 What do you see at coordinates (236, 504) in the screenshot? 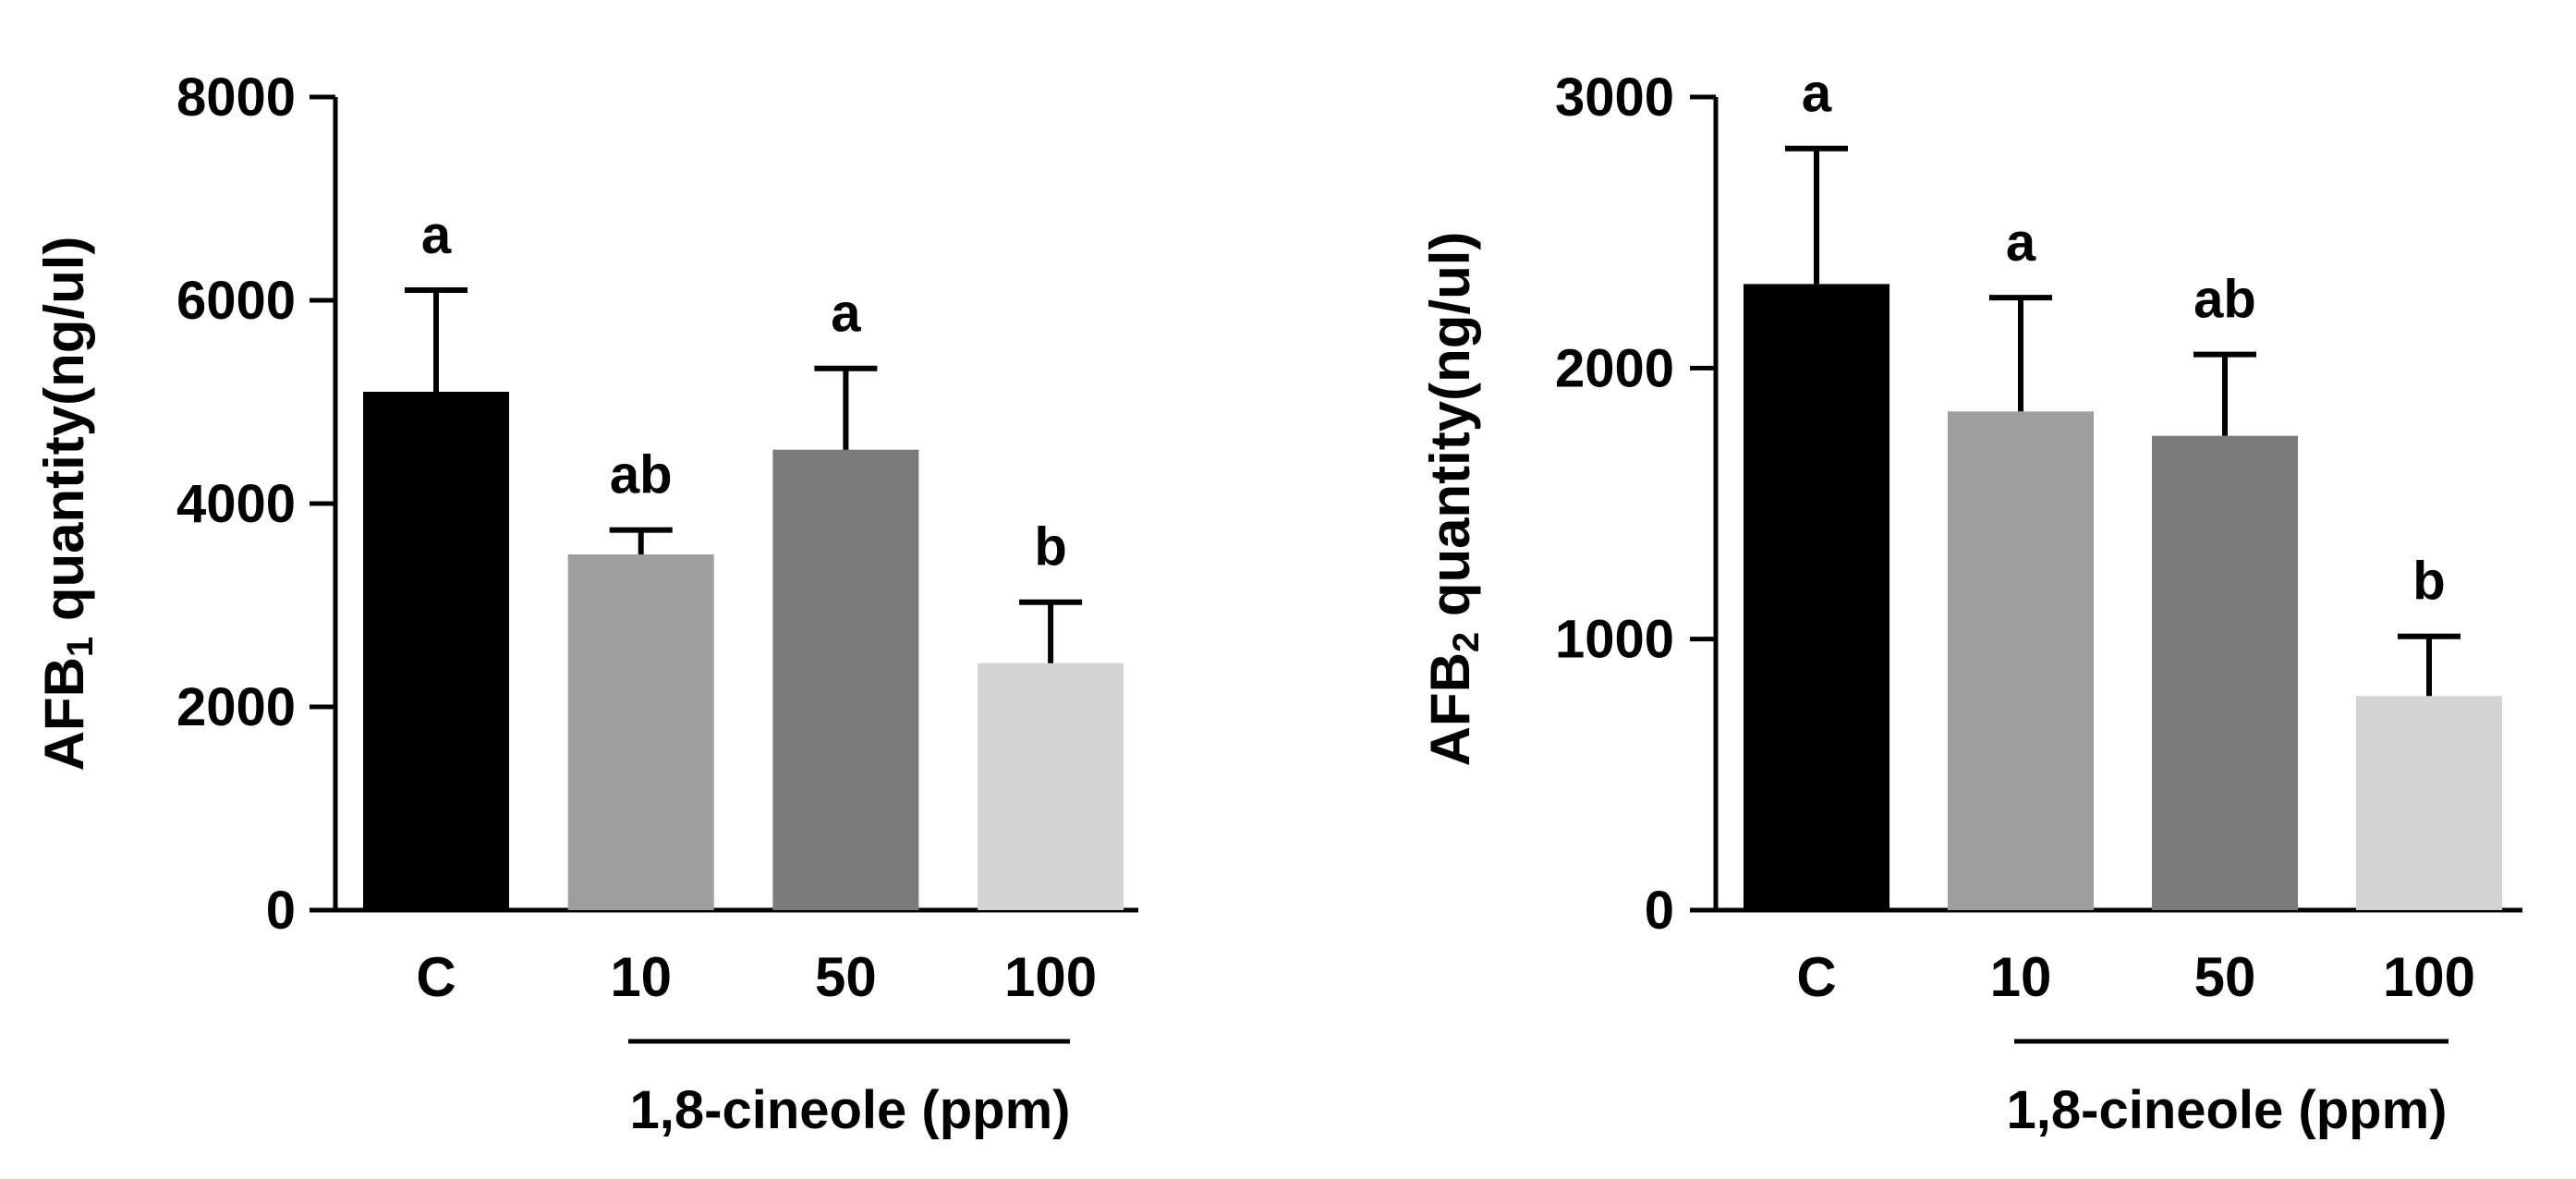
I see `y-tick-label: 4000` at bounding box center [236, 504].